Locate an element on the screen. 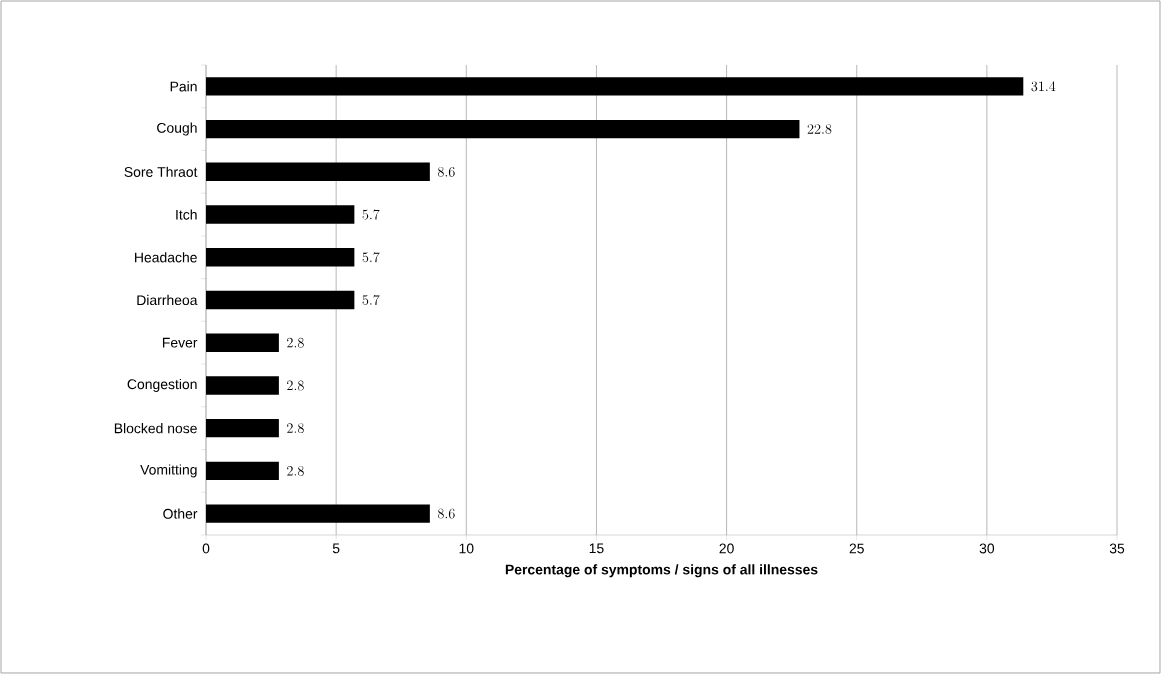  y-tick-label: Headache is located at coordinates (166, 257).